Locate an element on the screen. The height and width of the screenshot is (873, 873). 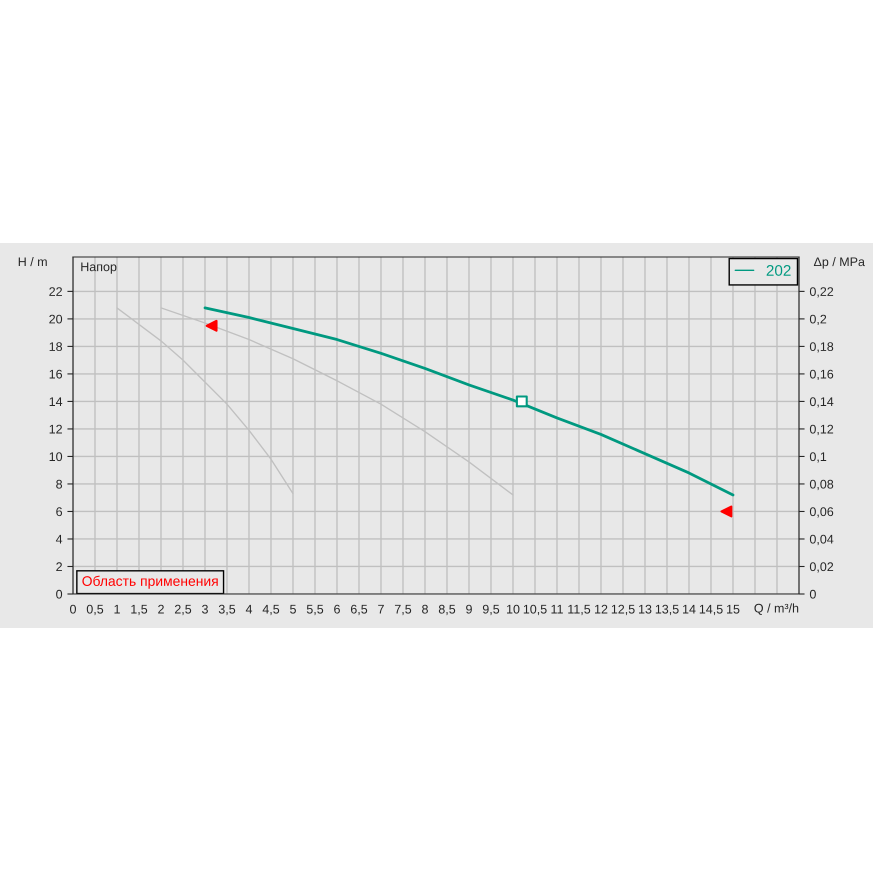
y2-tick-label: 0 is located at coordinates (813, 594).